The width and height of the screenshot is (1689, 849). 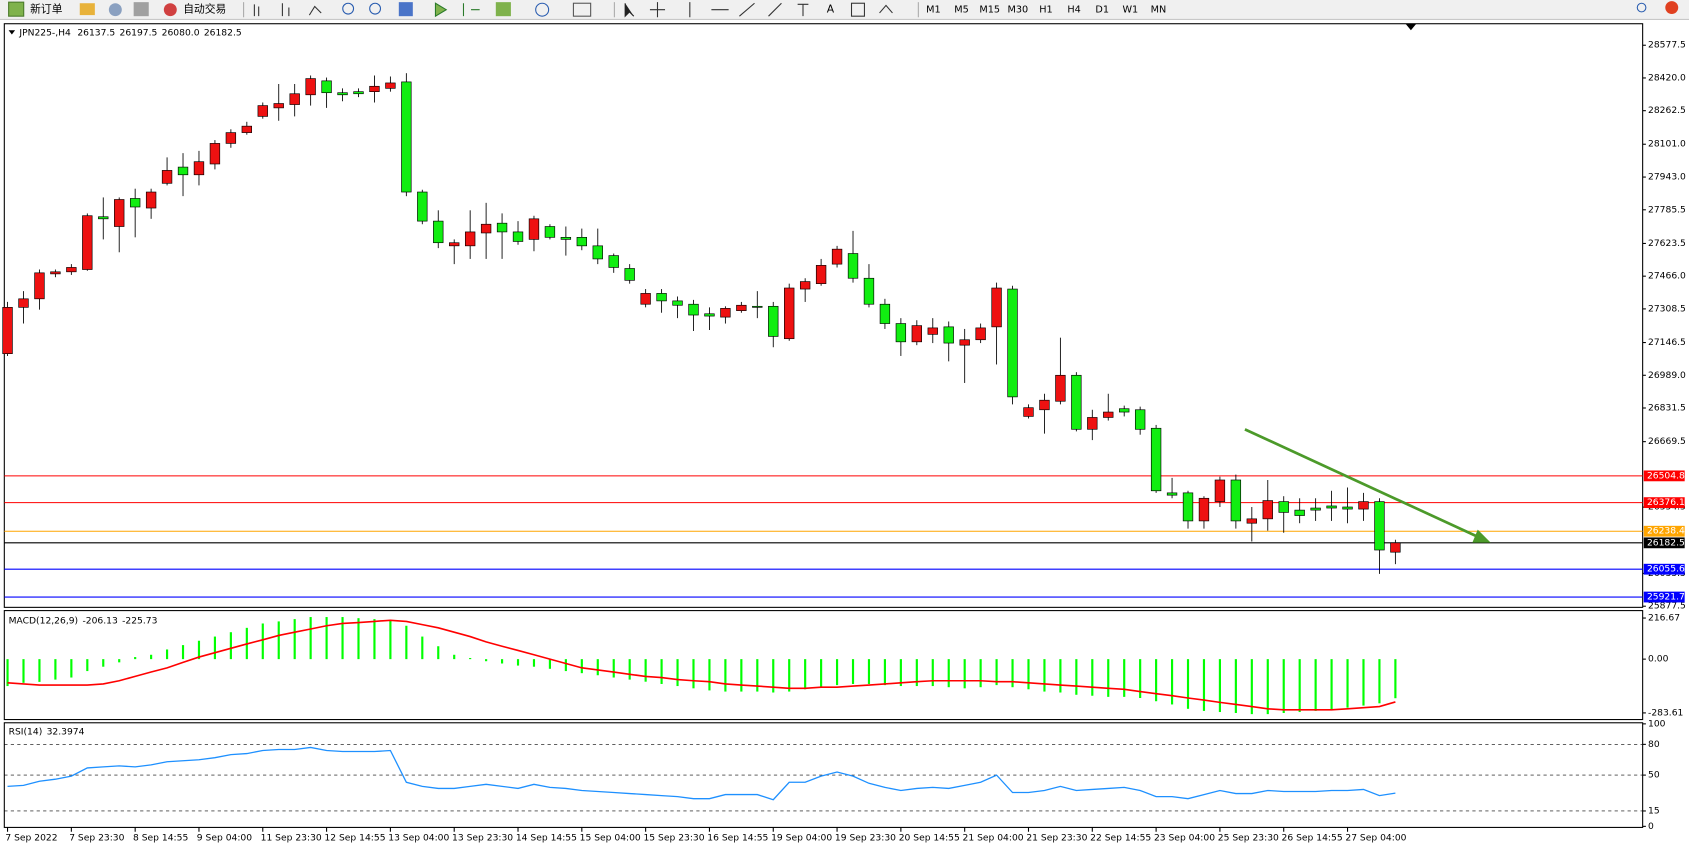 I want to click on timeframe-button: M5, so click(x=961, y=10).